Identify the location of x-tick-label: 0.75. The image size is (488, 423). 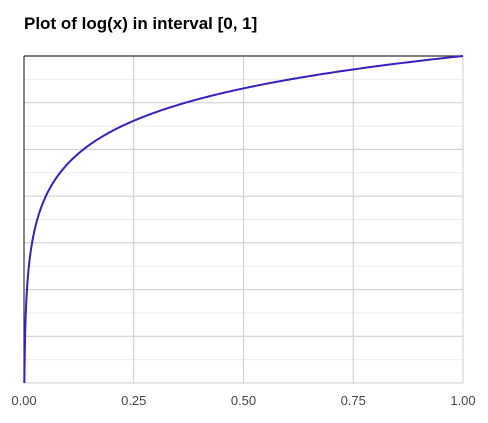
(353, 400).